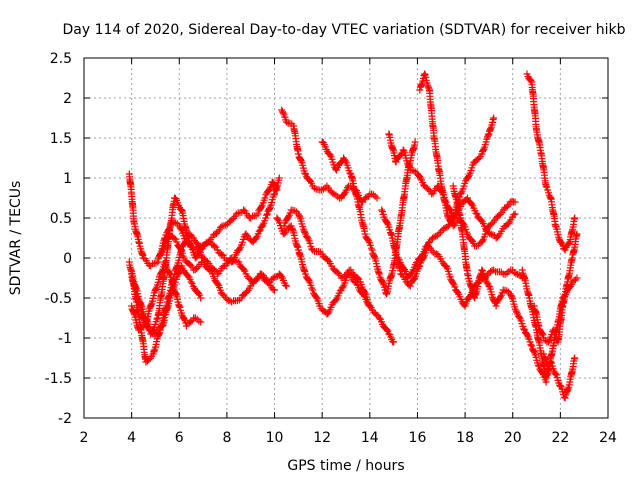  I want to click on x-tick-label: 22, so click(560, 438).